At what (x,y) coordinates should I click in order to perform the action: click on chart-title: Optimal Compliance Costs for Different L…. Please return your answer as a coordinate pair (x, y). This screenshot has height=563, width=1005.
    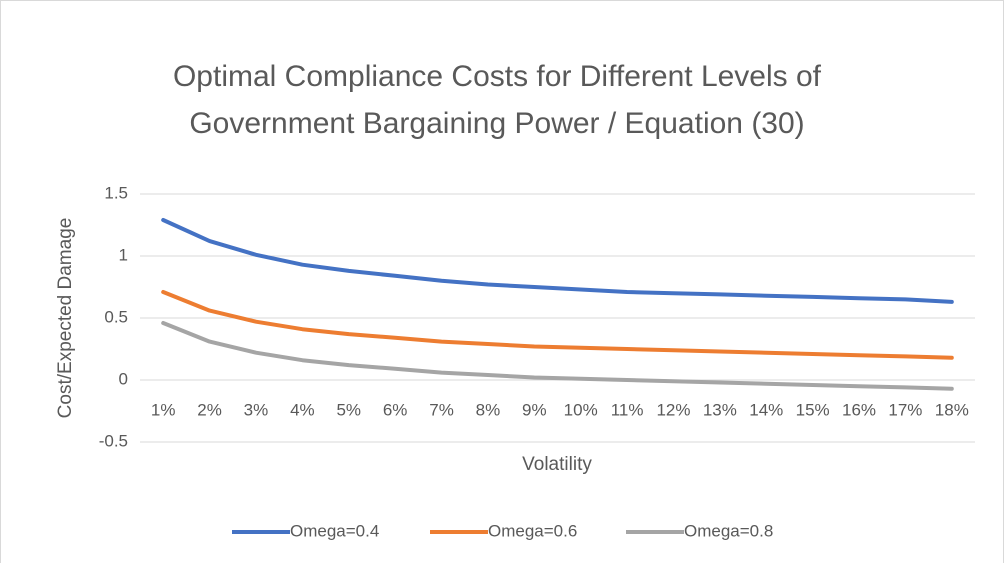
    Looking at the image, I should click on (497, 76).